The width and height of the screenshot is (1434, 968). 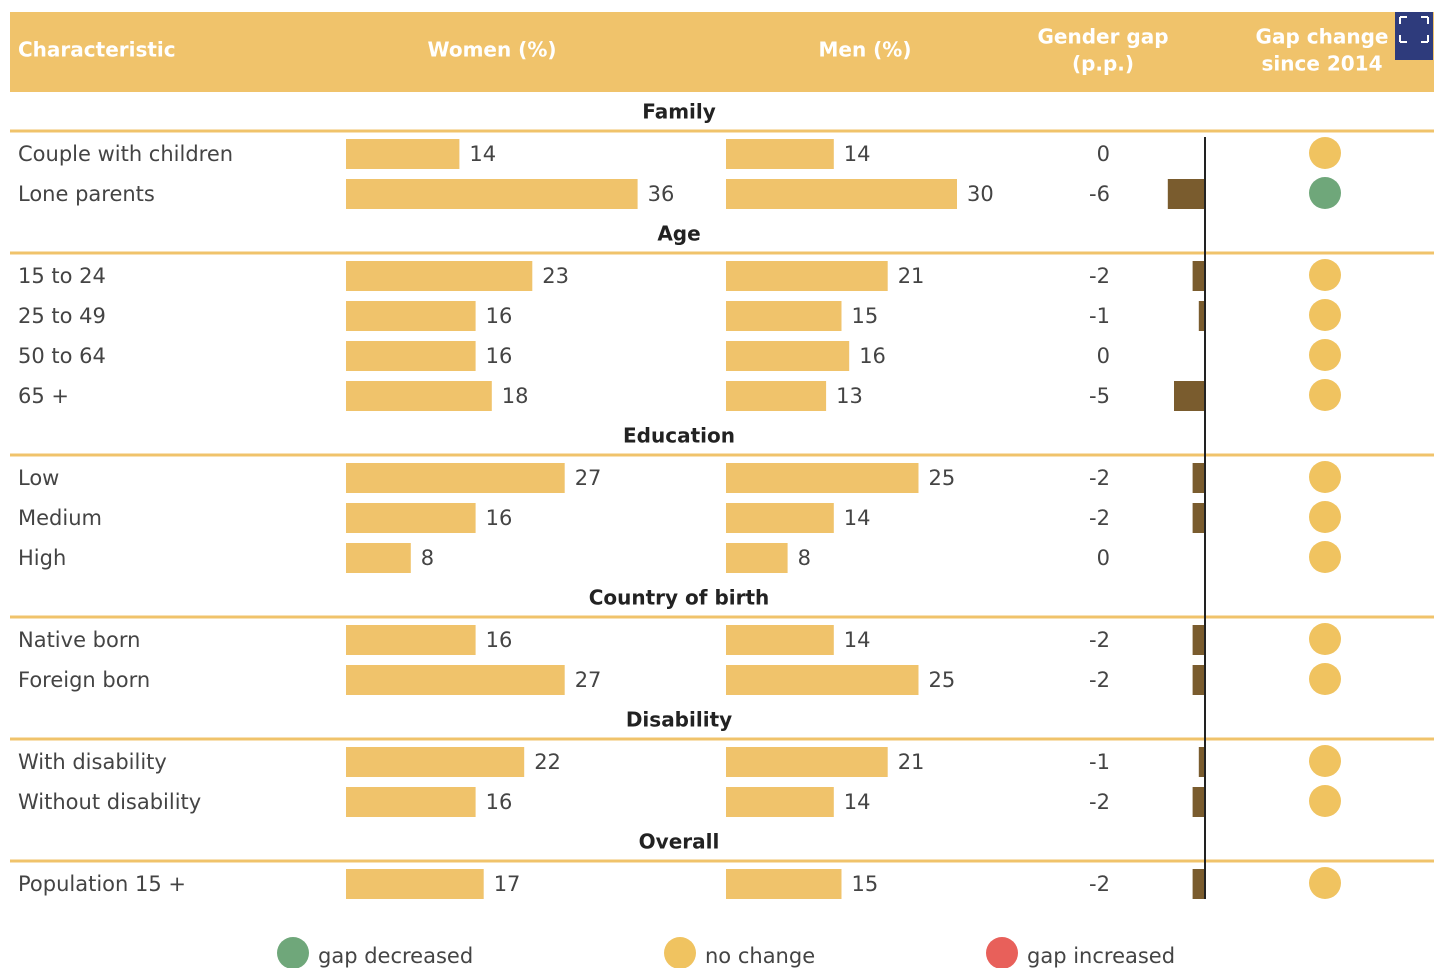 I want to click on expand-icon, so click(x=1414, y=29).